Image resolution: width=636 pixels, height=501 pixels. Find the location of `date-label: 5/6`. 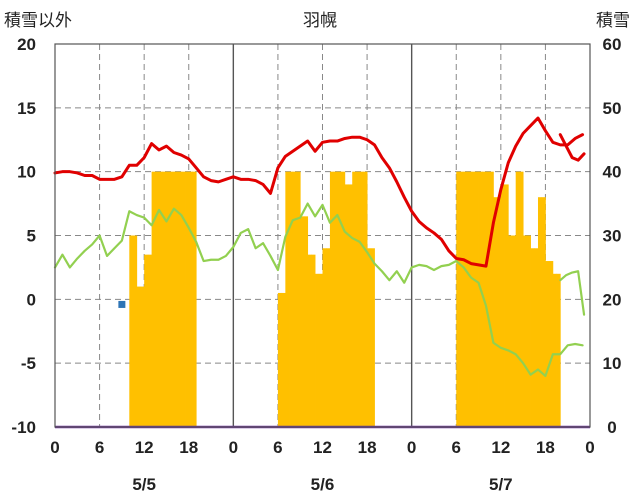

date-label: 5/6 is located at coordinates (323, 484).